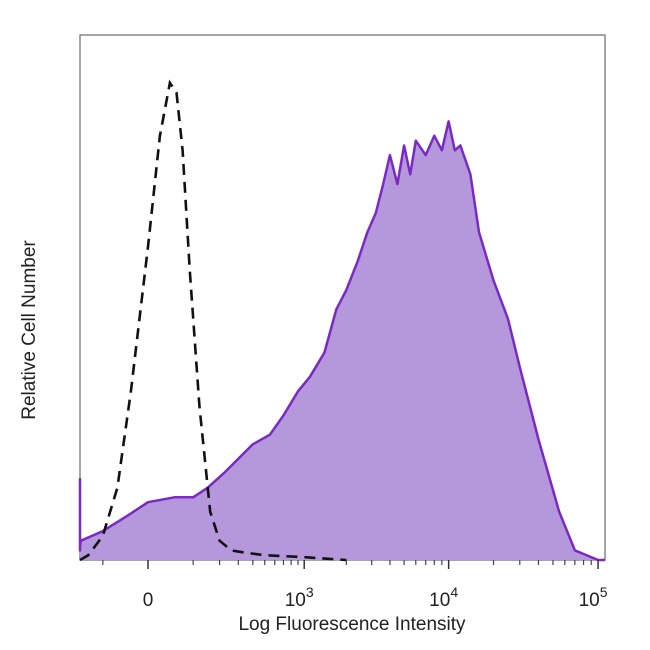 This screenshot has height=650, width=650. Describe the element at coordinates (355, 585) in the screenshot. I see `x-ticks: 0 10³ 10⁴ 10⁵` at that location.